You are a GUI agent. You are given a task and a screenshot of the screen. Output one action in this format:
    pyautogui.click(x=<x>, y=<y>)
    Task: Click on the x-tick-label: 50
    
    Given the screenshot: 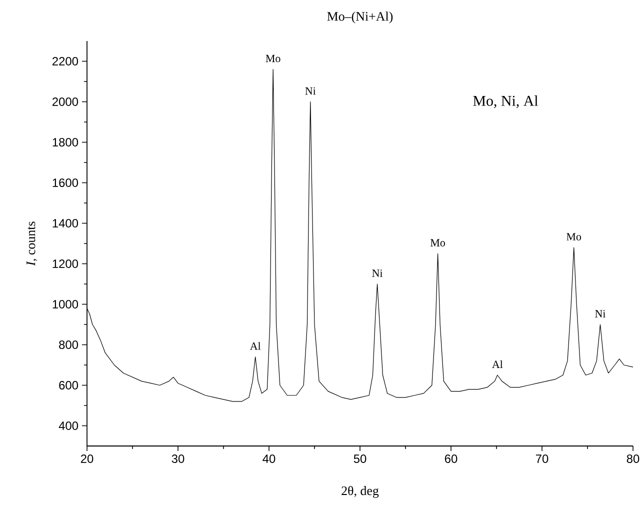 What is the action you would take?
    pyautogui.click(x=360, y=458)
    